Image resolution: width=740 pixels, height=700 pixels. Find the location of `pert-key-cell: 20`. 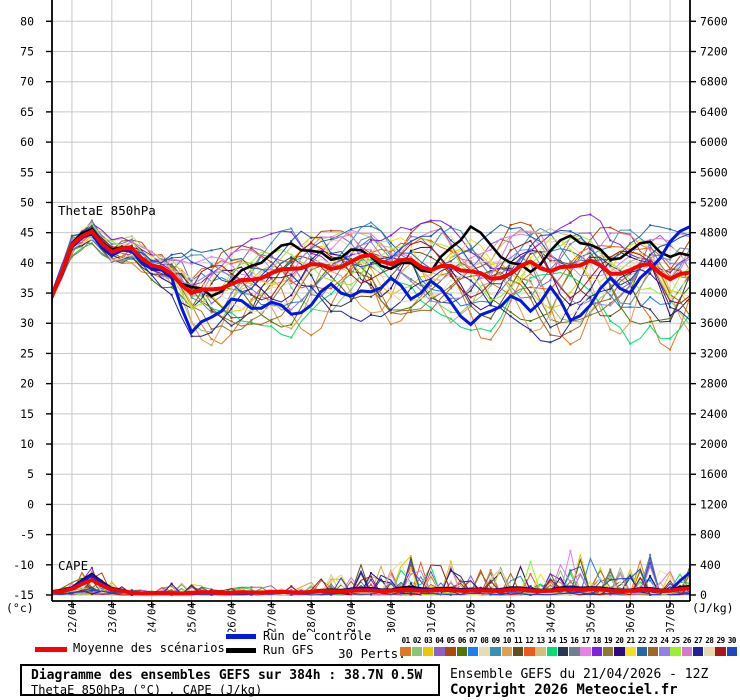

pert-key-cell: 20 is located at coordinates (619, 646).